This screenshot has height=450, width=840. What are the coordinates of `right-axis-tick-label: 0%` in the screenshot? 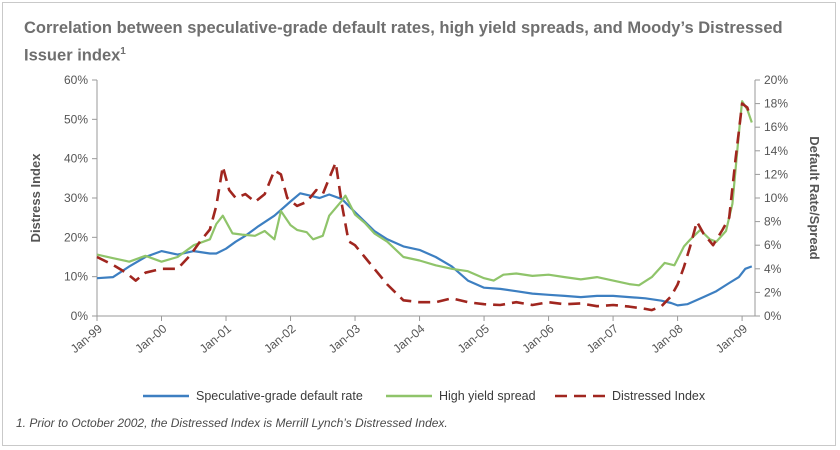 It's located at (773, 316).